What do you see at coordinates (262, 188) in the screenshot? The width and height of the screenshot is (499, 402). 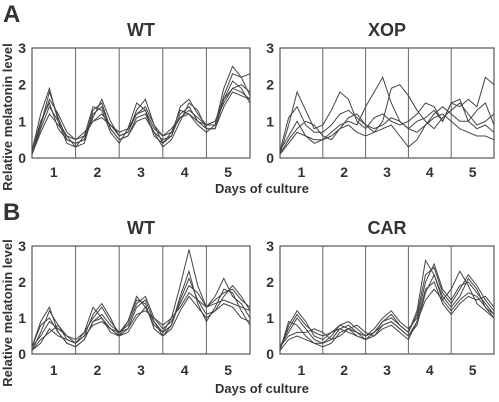 I see `x-axis-label-a: Days of culture` at bounding box center [262, 188].